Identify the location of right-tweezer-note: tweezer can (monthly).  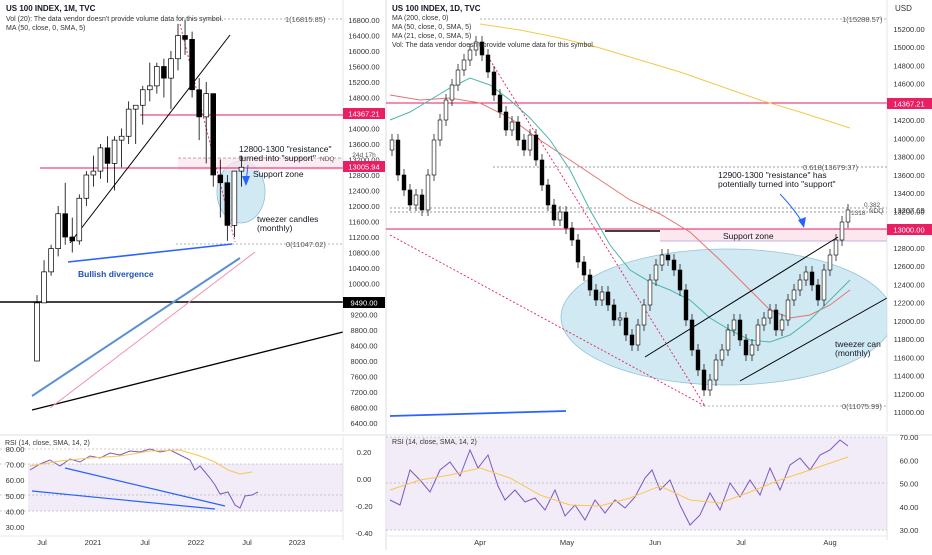
(859, 348).